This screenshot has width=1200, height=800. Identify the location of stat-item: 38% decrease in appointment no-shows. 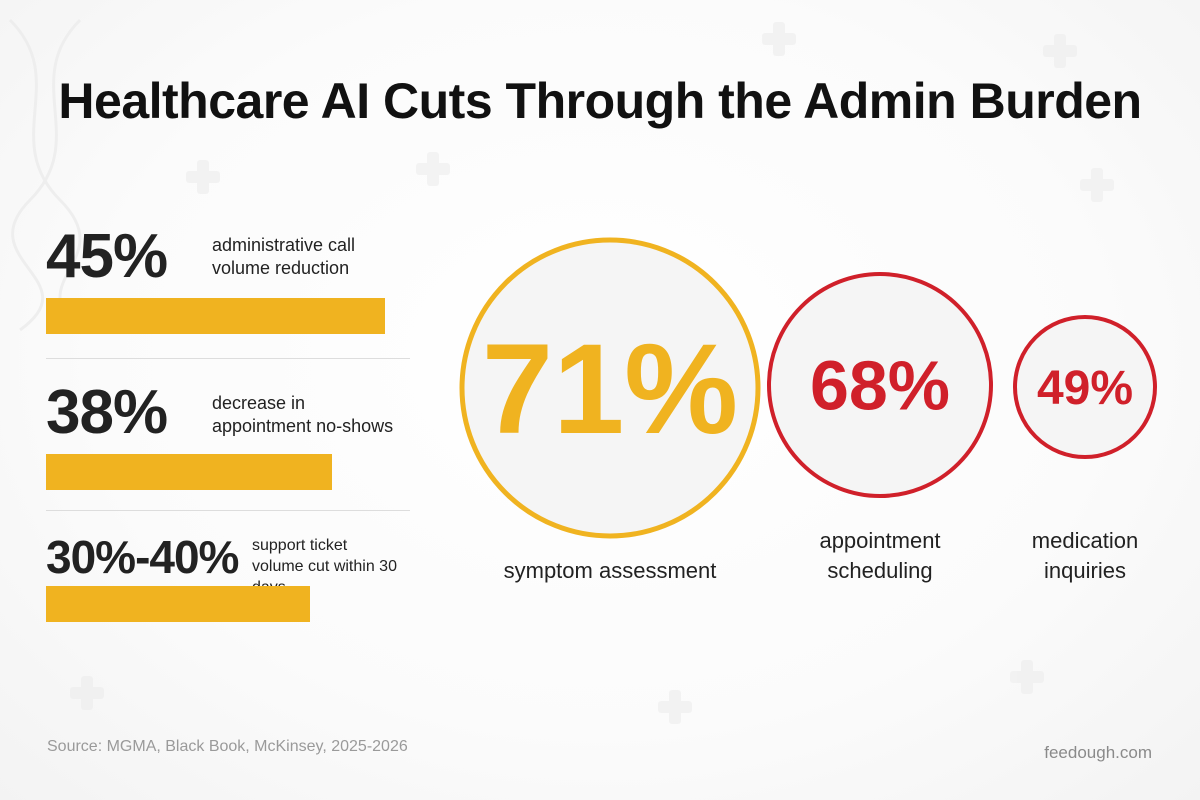
(231, 438).